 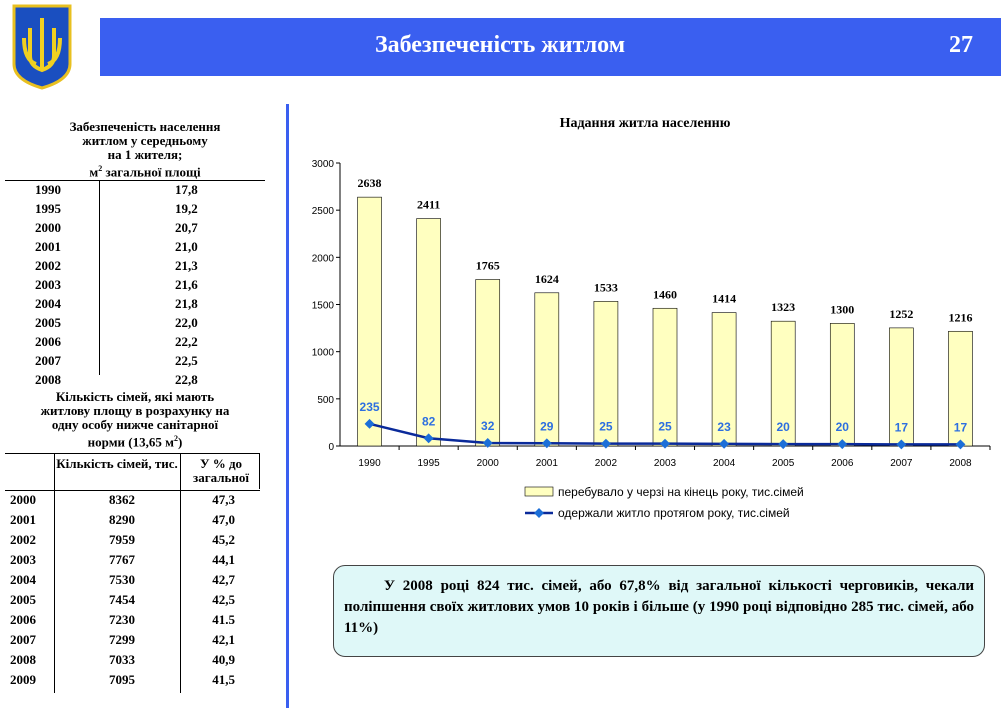 I want to click on percent-cell: 42,7, so click(x=223, y=579).